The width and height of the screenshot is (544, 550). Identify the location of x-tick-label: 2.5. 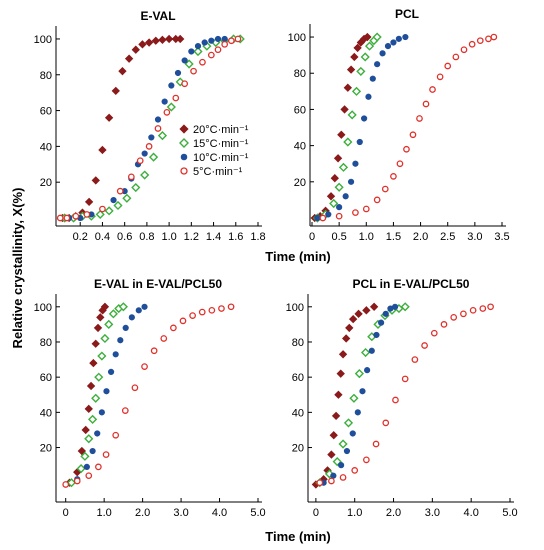
(447, 237).